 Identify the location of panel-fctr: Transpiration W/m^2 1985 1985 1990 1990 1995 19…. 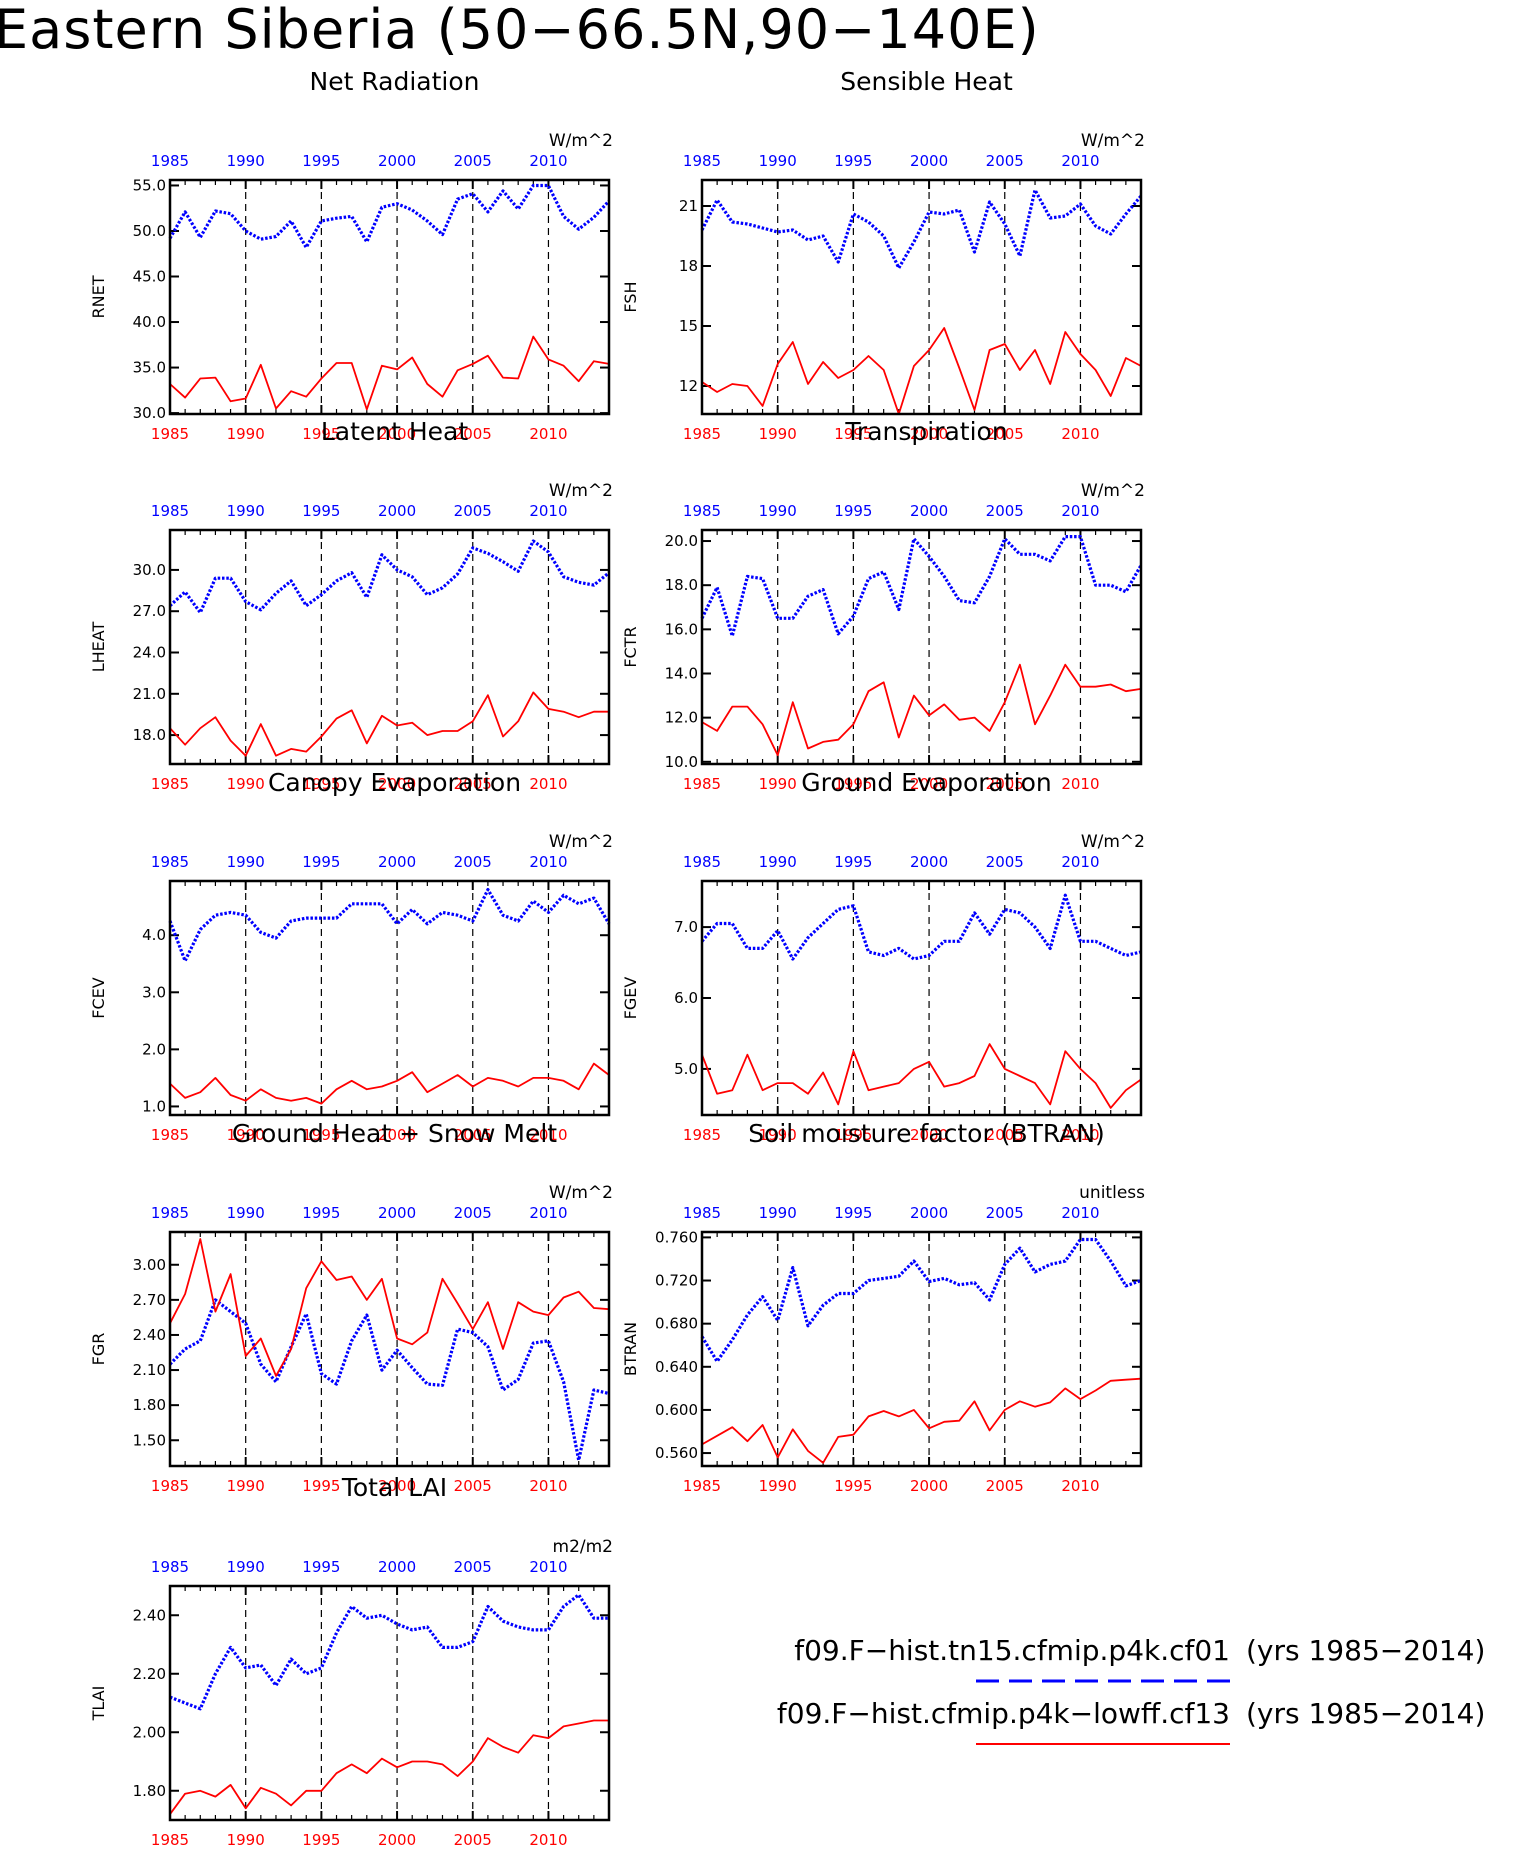
(883, 605).